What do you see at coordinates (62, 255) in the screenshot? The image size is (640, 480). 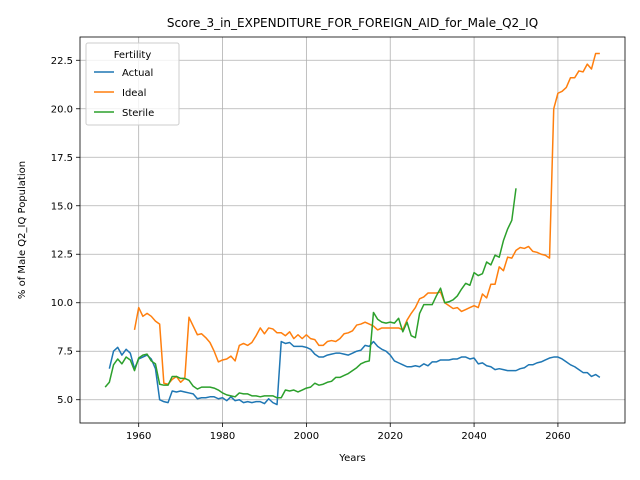 I see `y-tick-label: 12.5` at bounding box center [62, 255].